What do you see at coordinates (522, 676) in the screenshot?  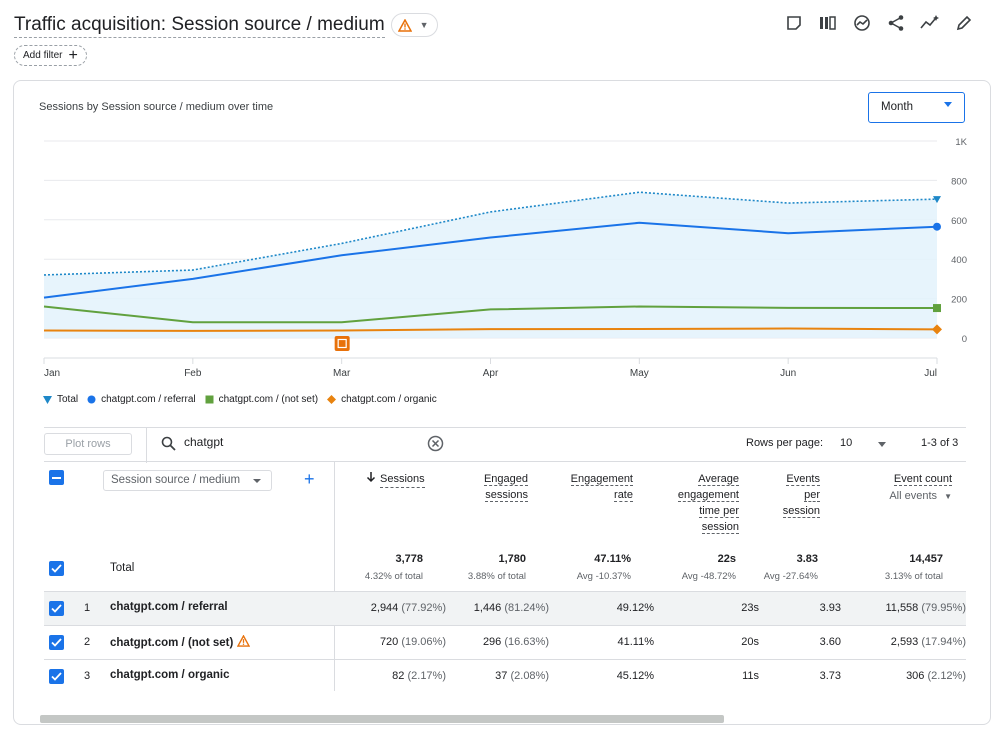 I see `row-metric-value: 37 (2.08%)` at bounding box center [522, 676].